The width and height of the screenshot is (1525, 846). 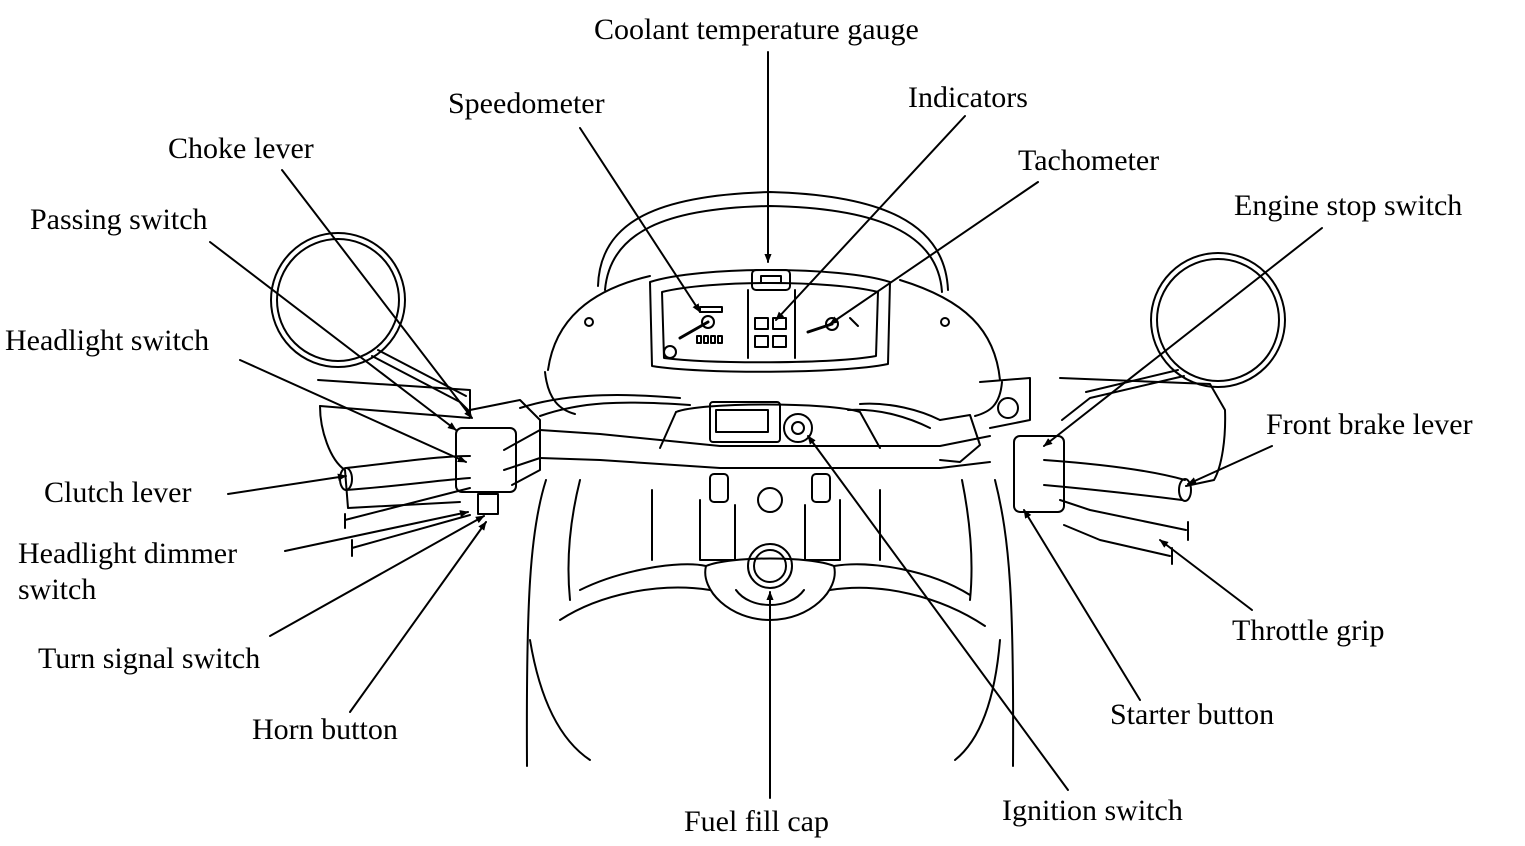 I want to click on leader-engine-stop-switch, so click(x=1183, y=337).